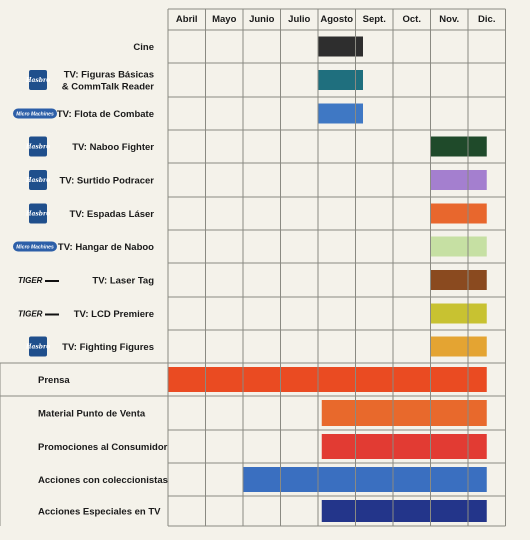 The width and height of the screenshot is (530, 540). What do you see at coordinates (54, 380) in the screenshot?
I see `row-label: Prensa` at bounding box center [54, 380].